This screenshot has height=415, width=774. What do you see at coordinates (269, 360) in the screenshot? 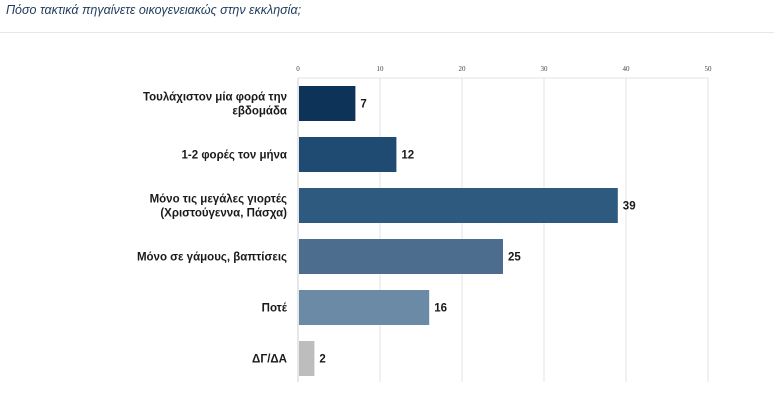
I see `category-label: ΔΓ/ΔΑ` at bounding box center [269, 360].